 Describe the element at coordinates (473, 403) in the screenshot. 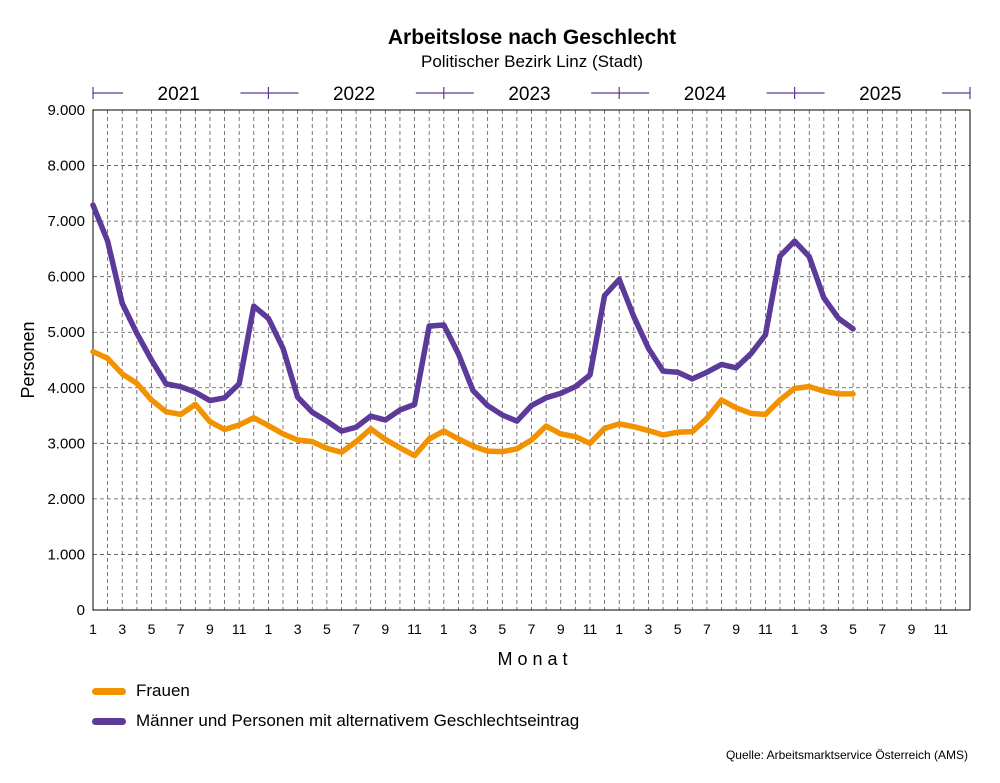

I see `series-line-frauen` at that location.